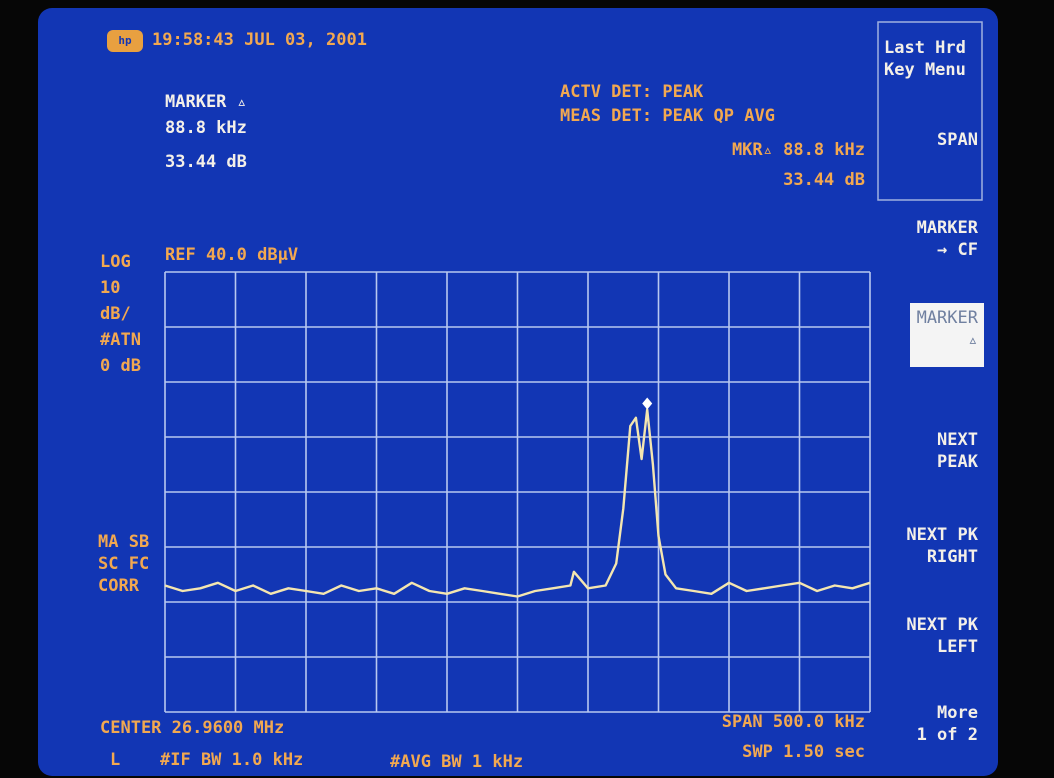 This screenshot has width=1054, height=778. What do you see at coordinates (930, 111) in the screenshot?
I see `softkey-frame` at bounding box center [930, 111].